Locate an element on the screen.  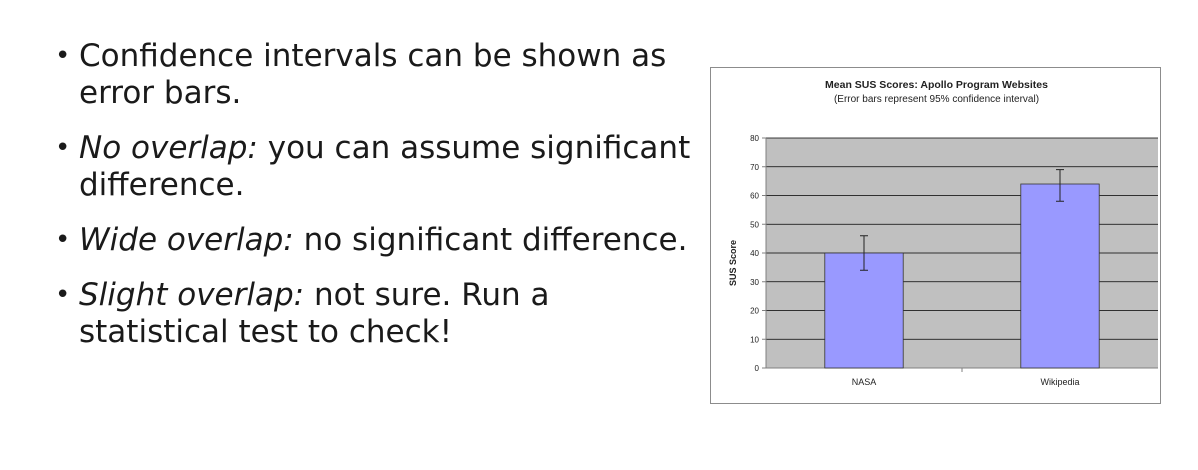
y-tick-label: 70 is located at coordinates (754, 167).